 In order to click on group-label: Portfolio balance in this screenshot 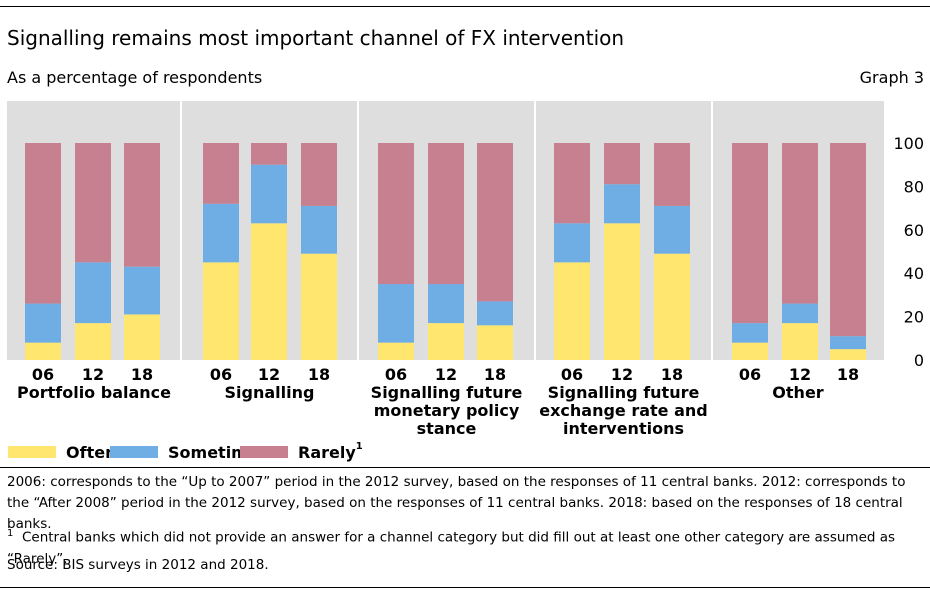, I will do `click(94, 392)`.